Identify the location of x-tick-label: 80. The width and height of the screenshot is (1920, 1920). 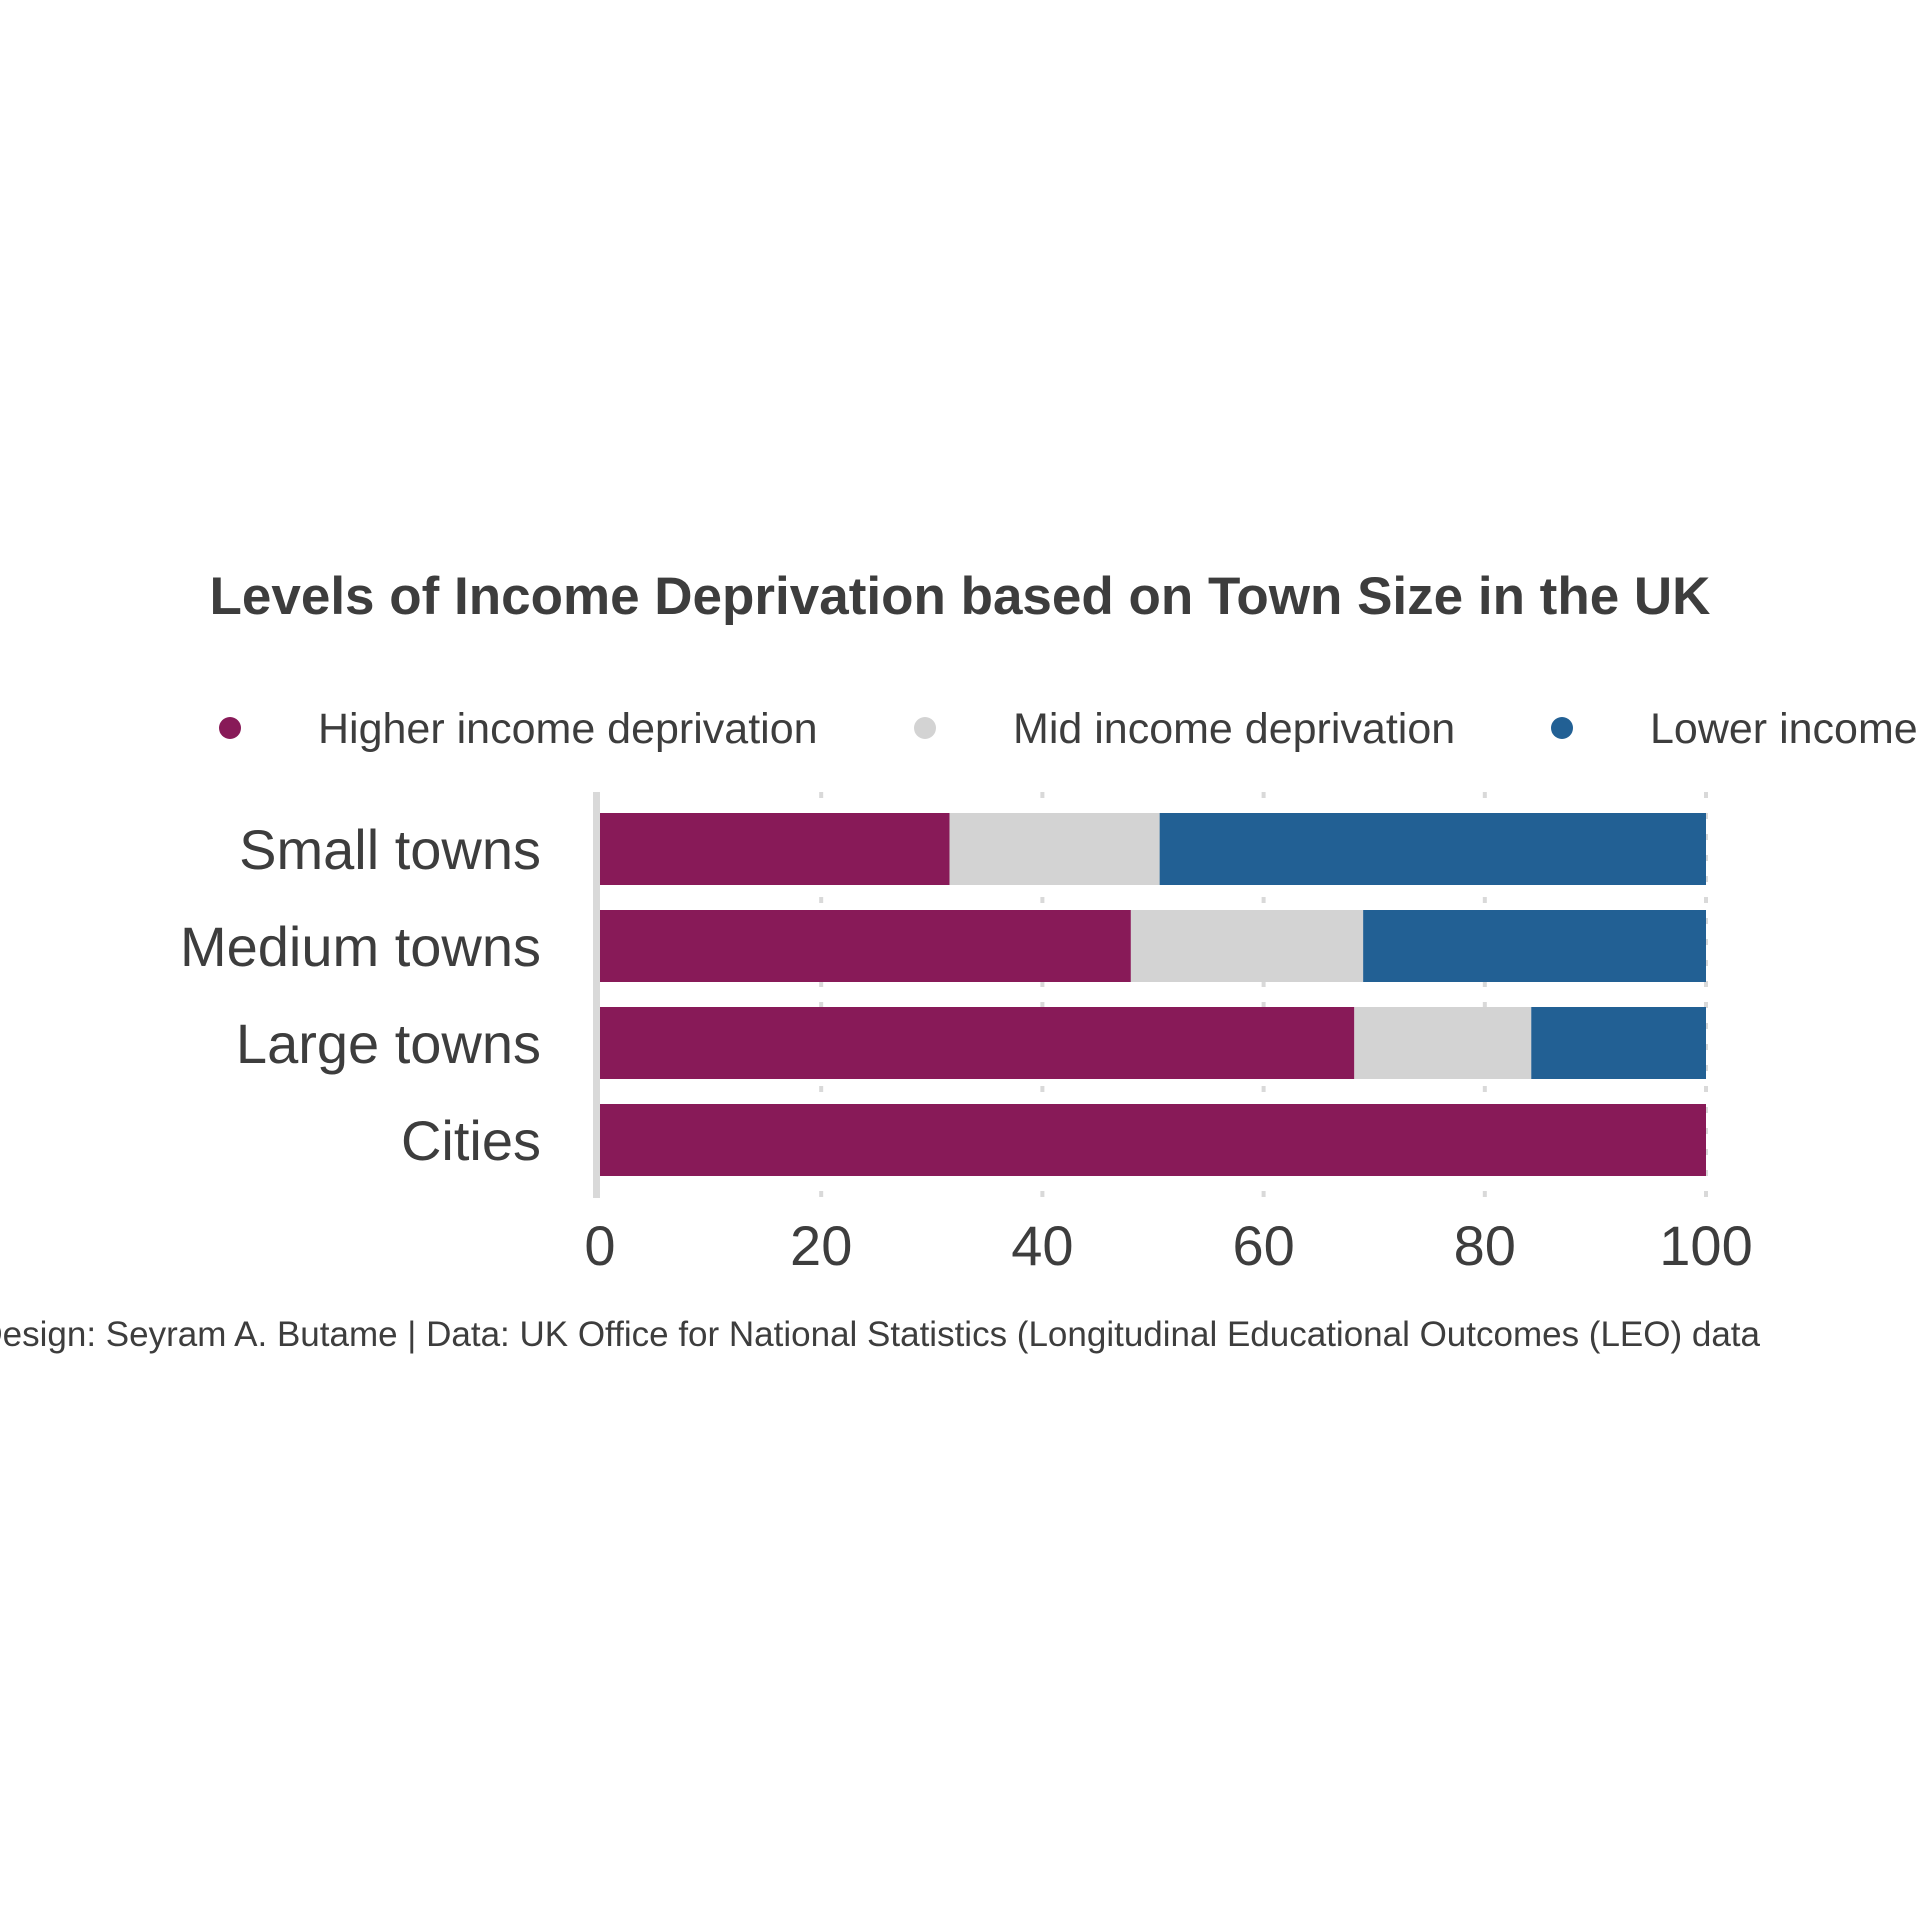
(1485, 1245).